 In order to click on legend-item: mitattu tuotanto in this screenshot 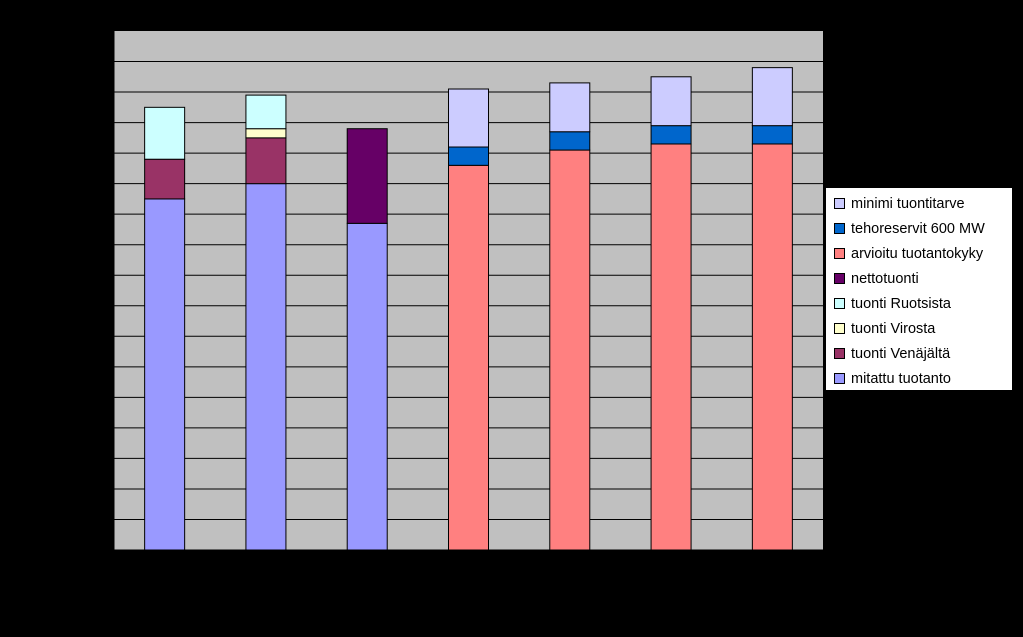, I will do `click(923, 378)`.